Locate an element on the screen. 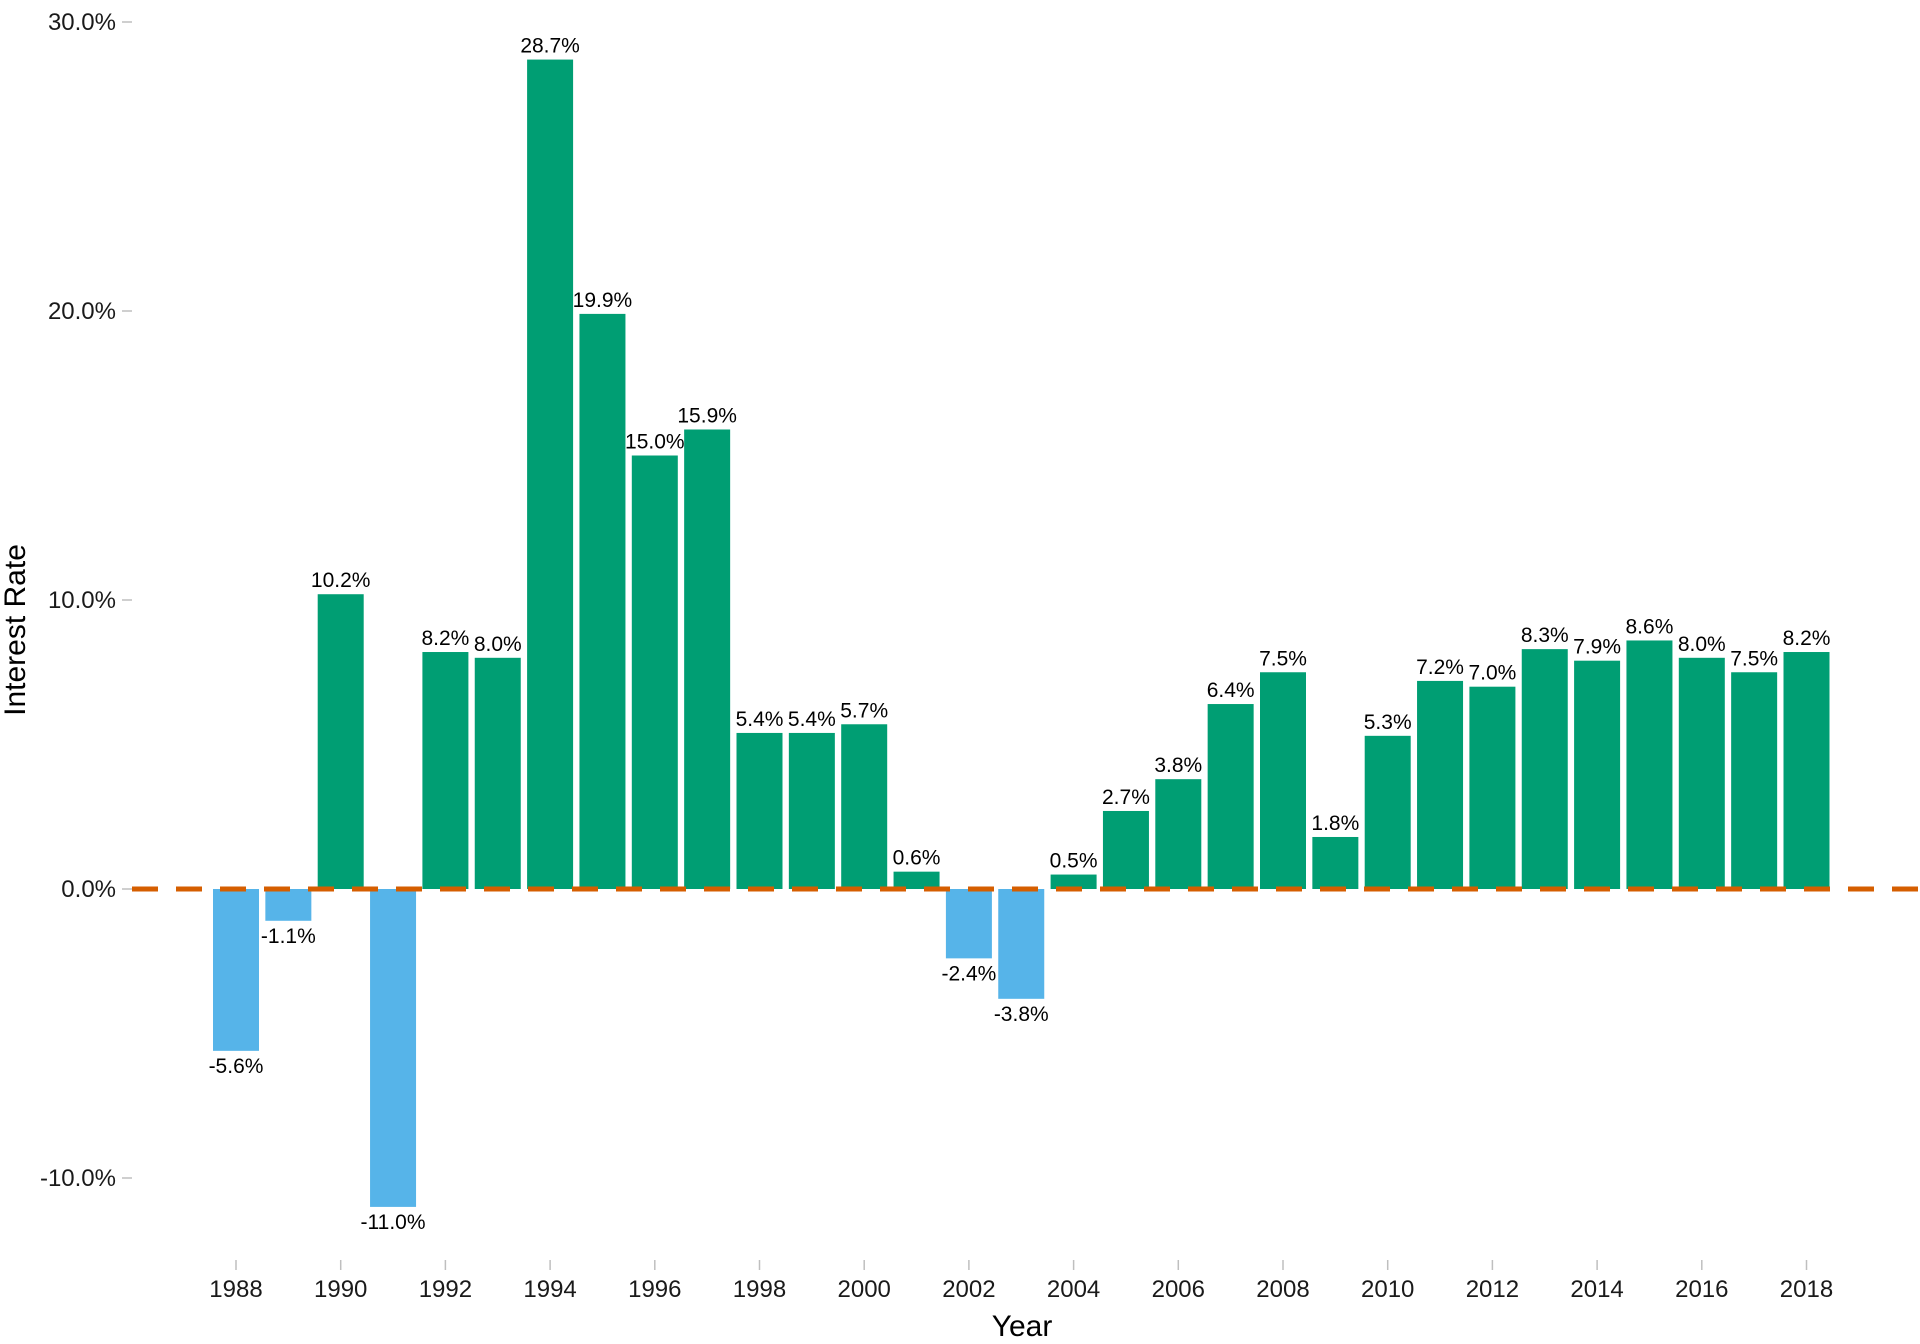 The height and width of the screenshot is (1344, 1920). x-tick-label: 2004 is located at coordinates (1073, 1289).